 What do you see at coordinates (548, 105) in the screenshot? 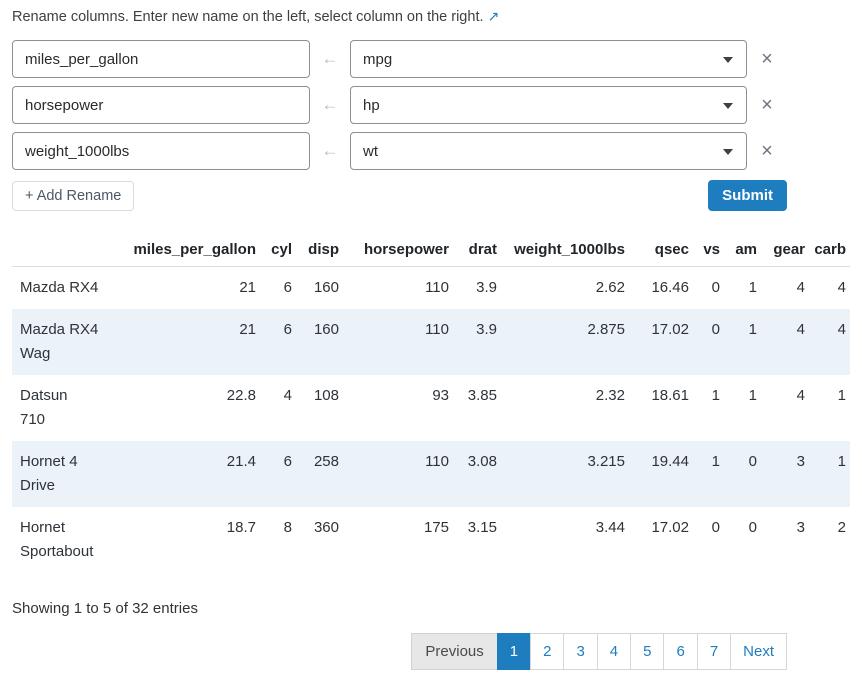
I see `column-select: hp` at bounding box center [548, 105].